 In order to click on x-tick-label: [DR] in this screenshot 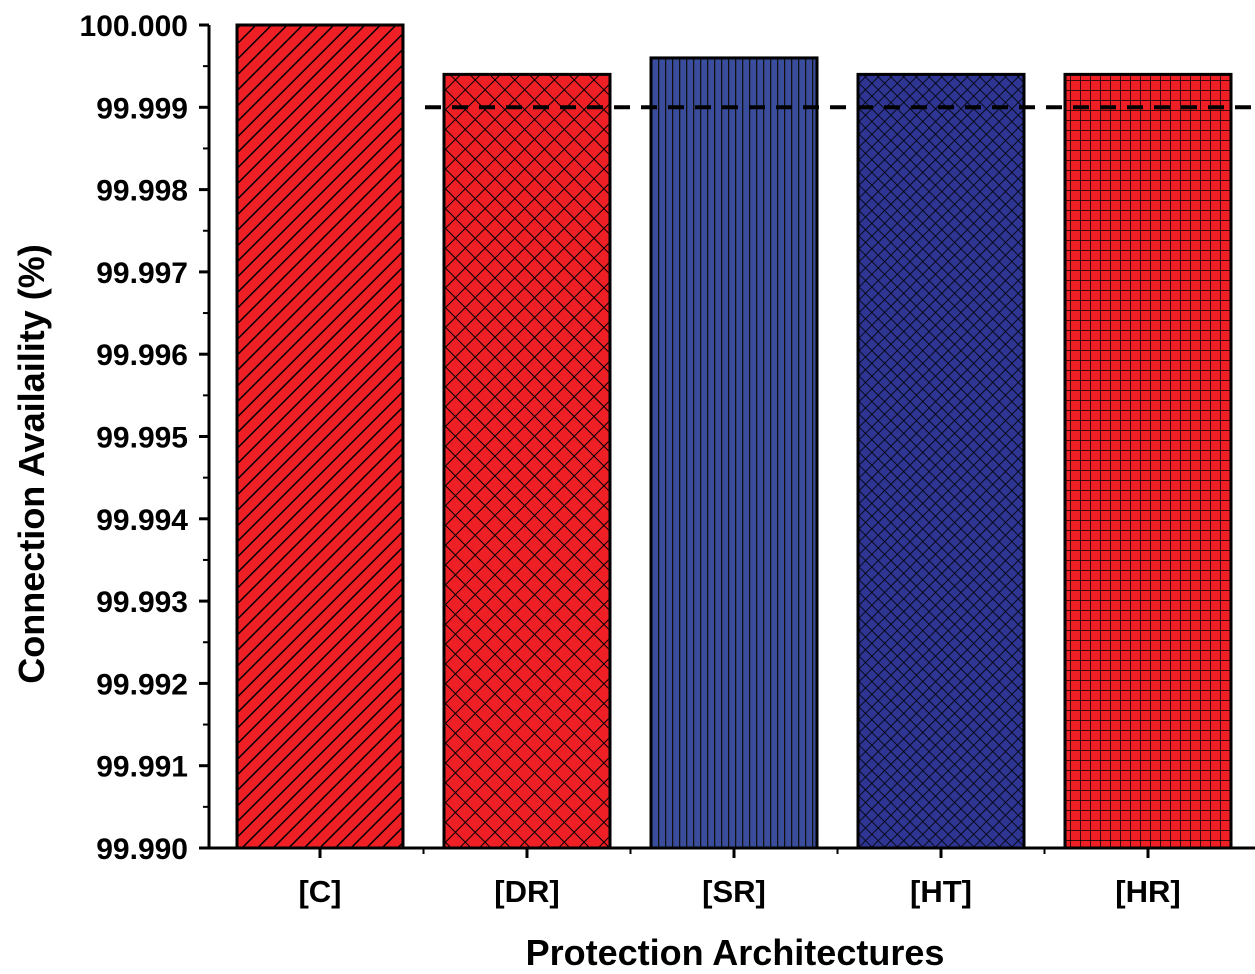, I will do `click(526, 891)`.